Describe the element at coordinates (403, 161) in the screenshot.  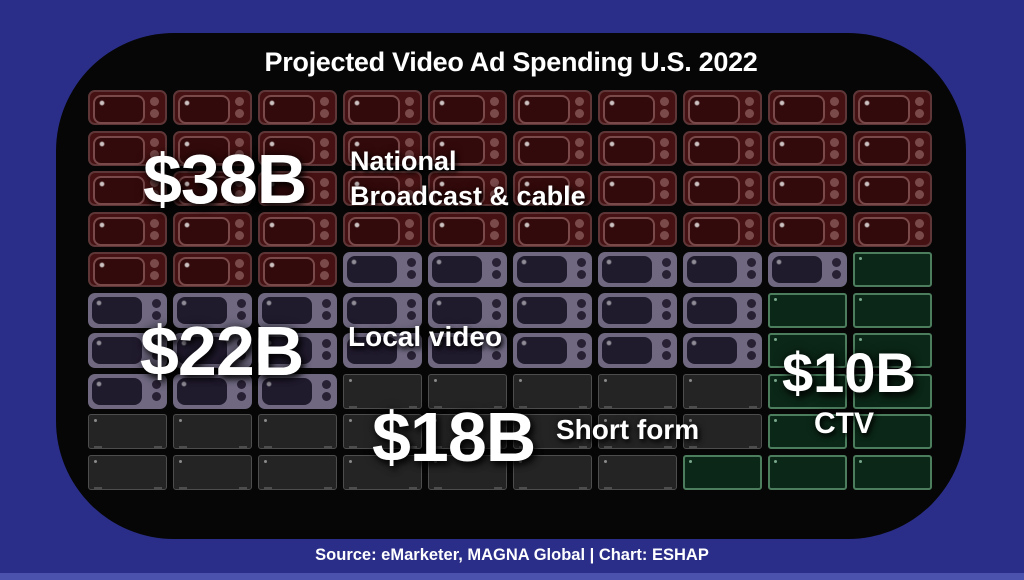
I see `label-national-line1: National` at that location.